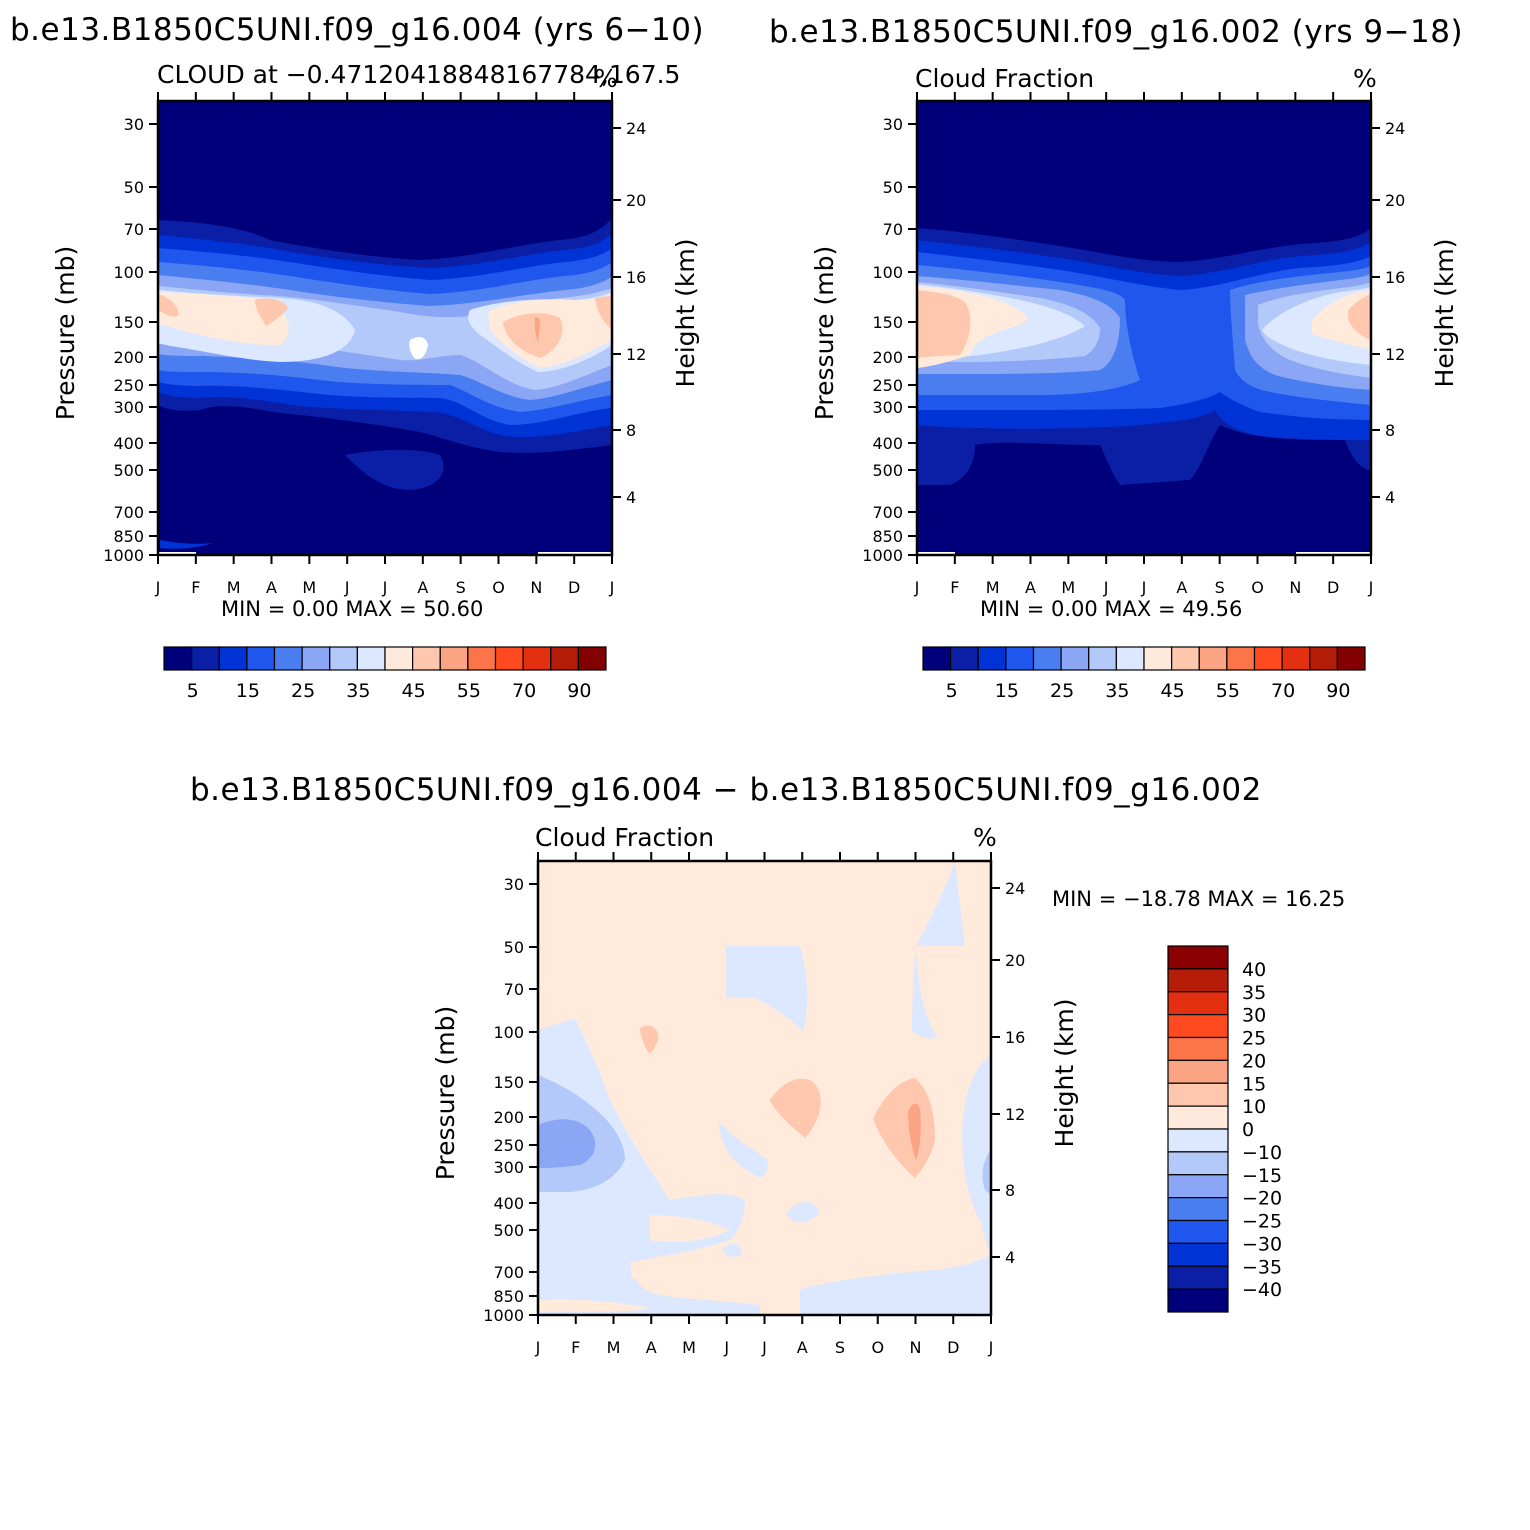 The width and height of the screenshot is (1530, 1530). I want to click on p2-xtick-label: M, so click(993, 587).